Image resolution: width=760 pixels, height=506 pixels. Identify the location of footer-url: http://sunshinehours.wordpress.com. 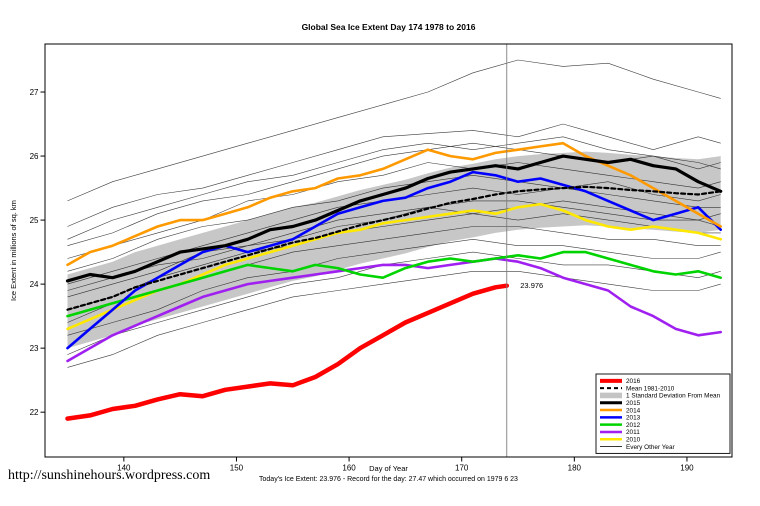
(109, 475).